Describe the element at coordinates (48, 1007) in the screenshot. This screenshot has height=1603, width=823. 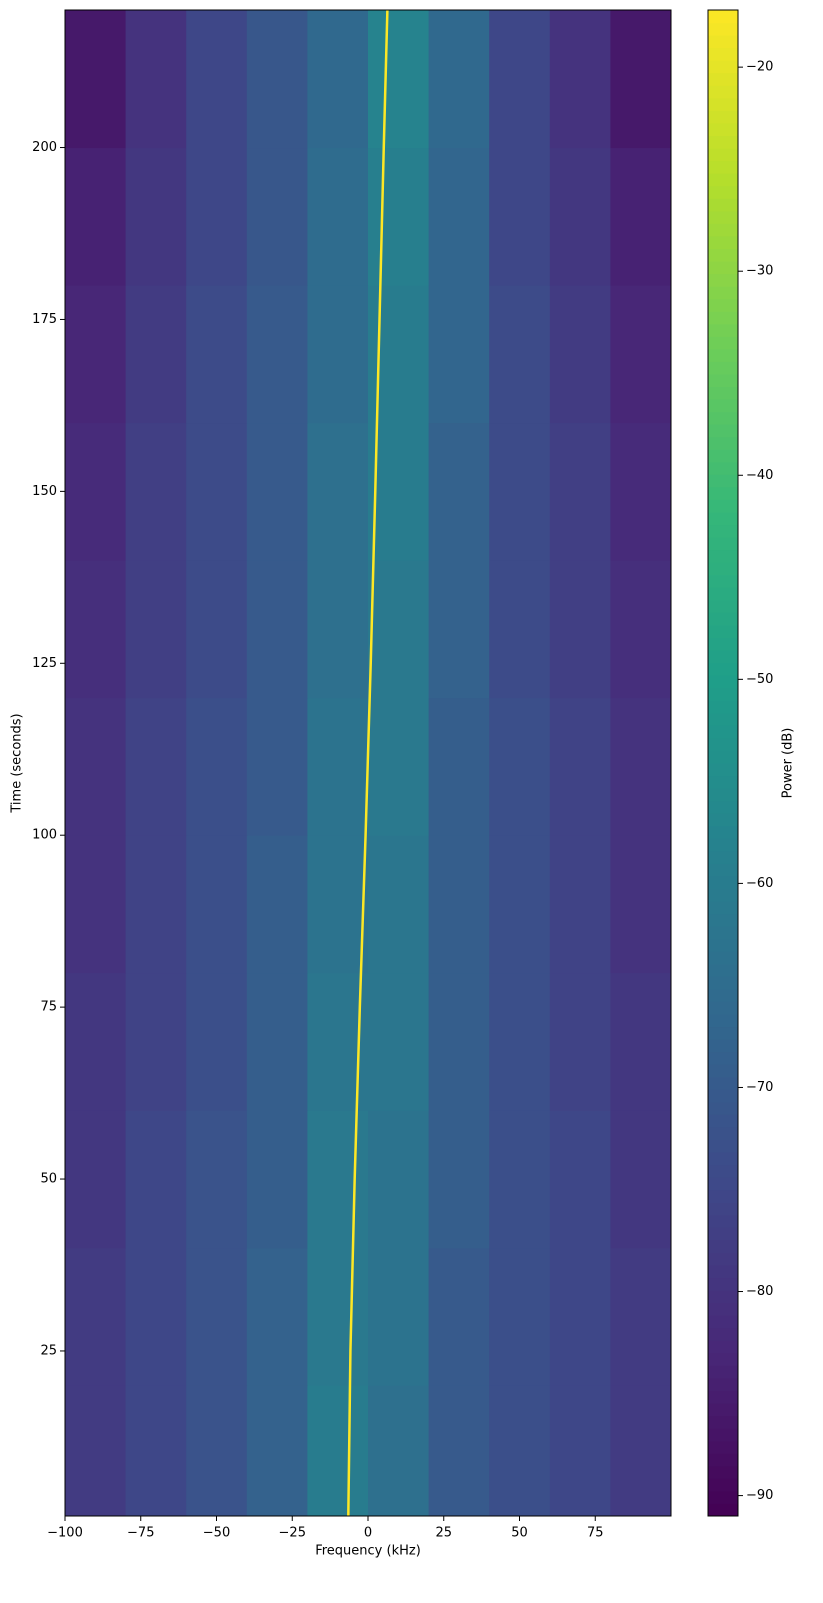
I see `y-tick-label: 75` at that location.